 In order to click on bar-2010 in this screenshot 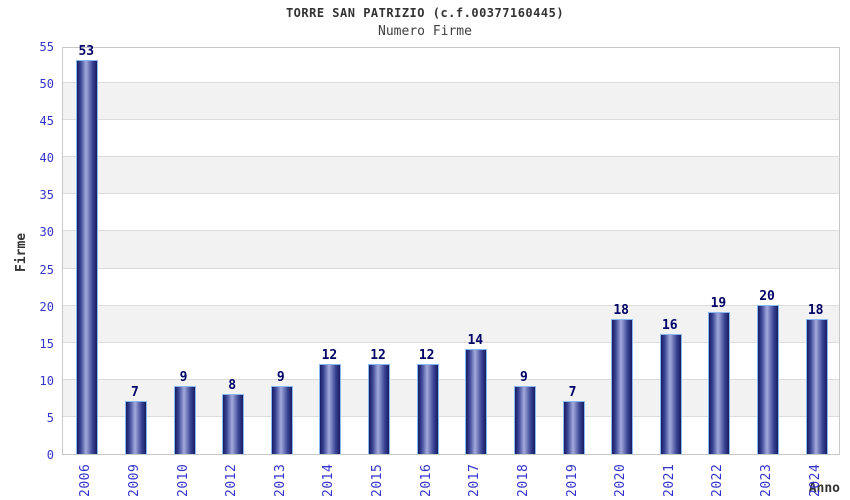, I will do `click(184, 420)`.